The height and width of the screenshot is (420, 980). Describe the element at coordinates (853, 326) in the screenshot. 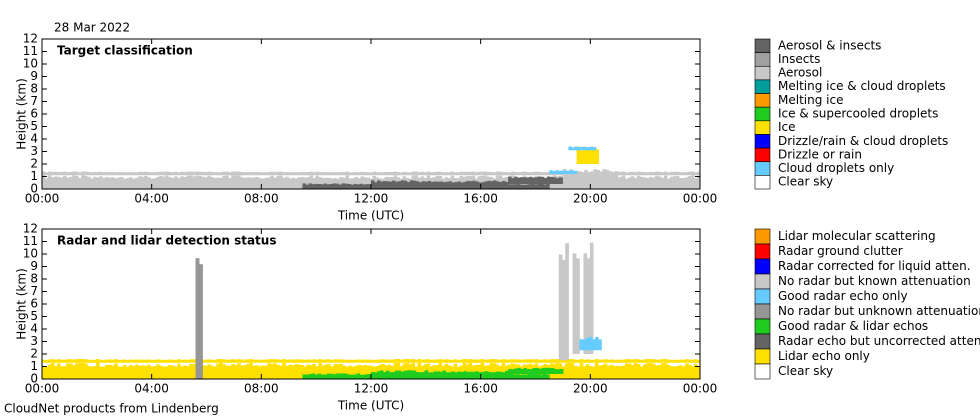

I see `legend-label: Good radar & lidar echos` at that location.